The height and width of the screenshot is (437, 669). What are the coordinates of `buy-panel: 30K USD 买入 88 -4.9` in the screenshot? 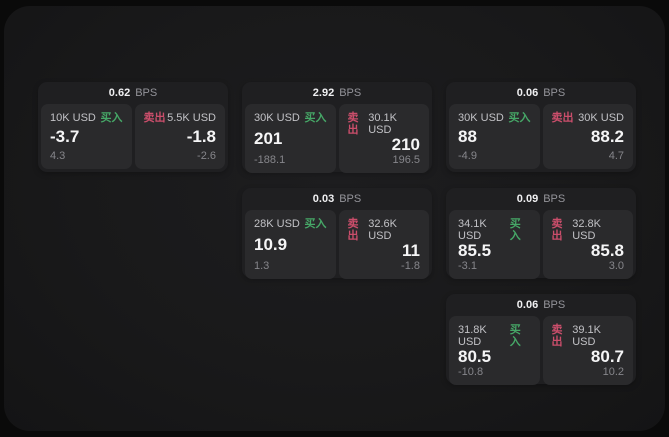 It's located at (494, 136).